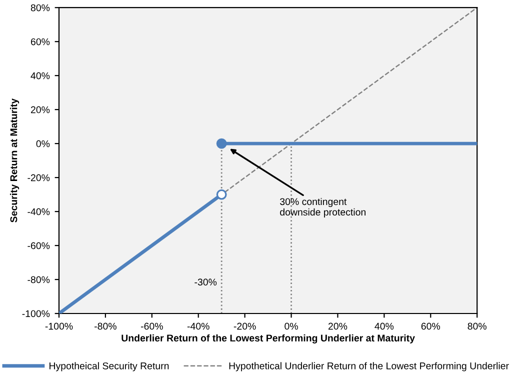 Image resolution: width=513 pixels, height=380 pixels. What do you see at coordinates (39, 212) in the screenshot?
I see `y-tick-label: -40%` at bounding box center [39, 212].